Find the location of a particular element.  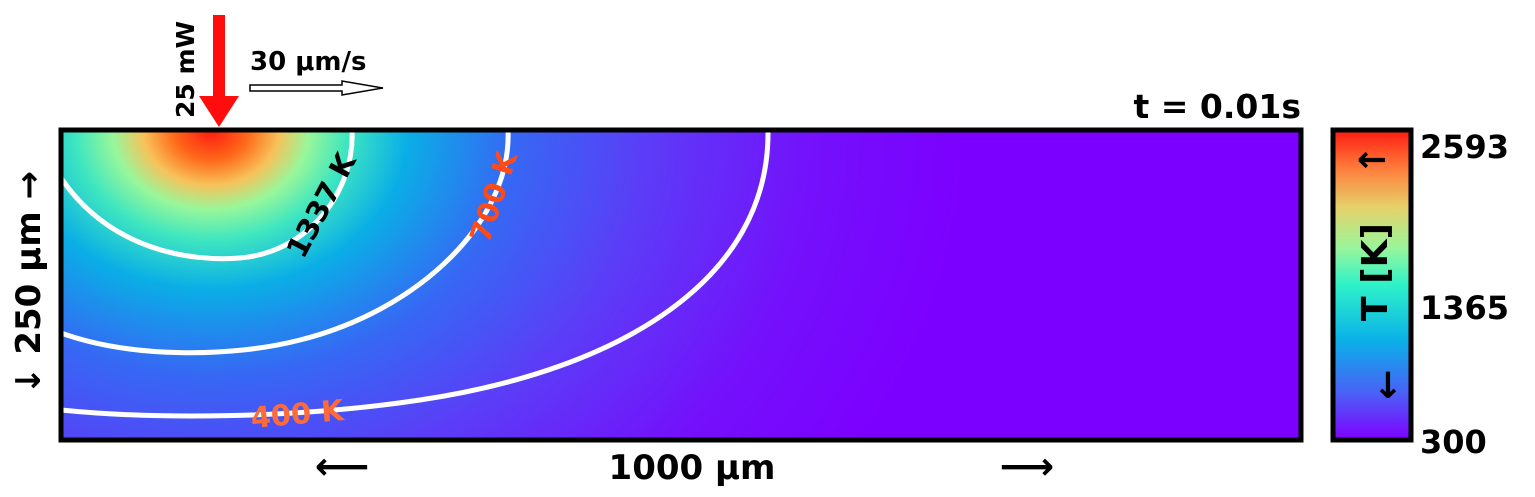

laser-arrow-icon is located at coordinates (219, 71).